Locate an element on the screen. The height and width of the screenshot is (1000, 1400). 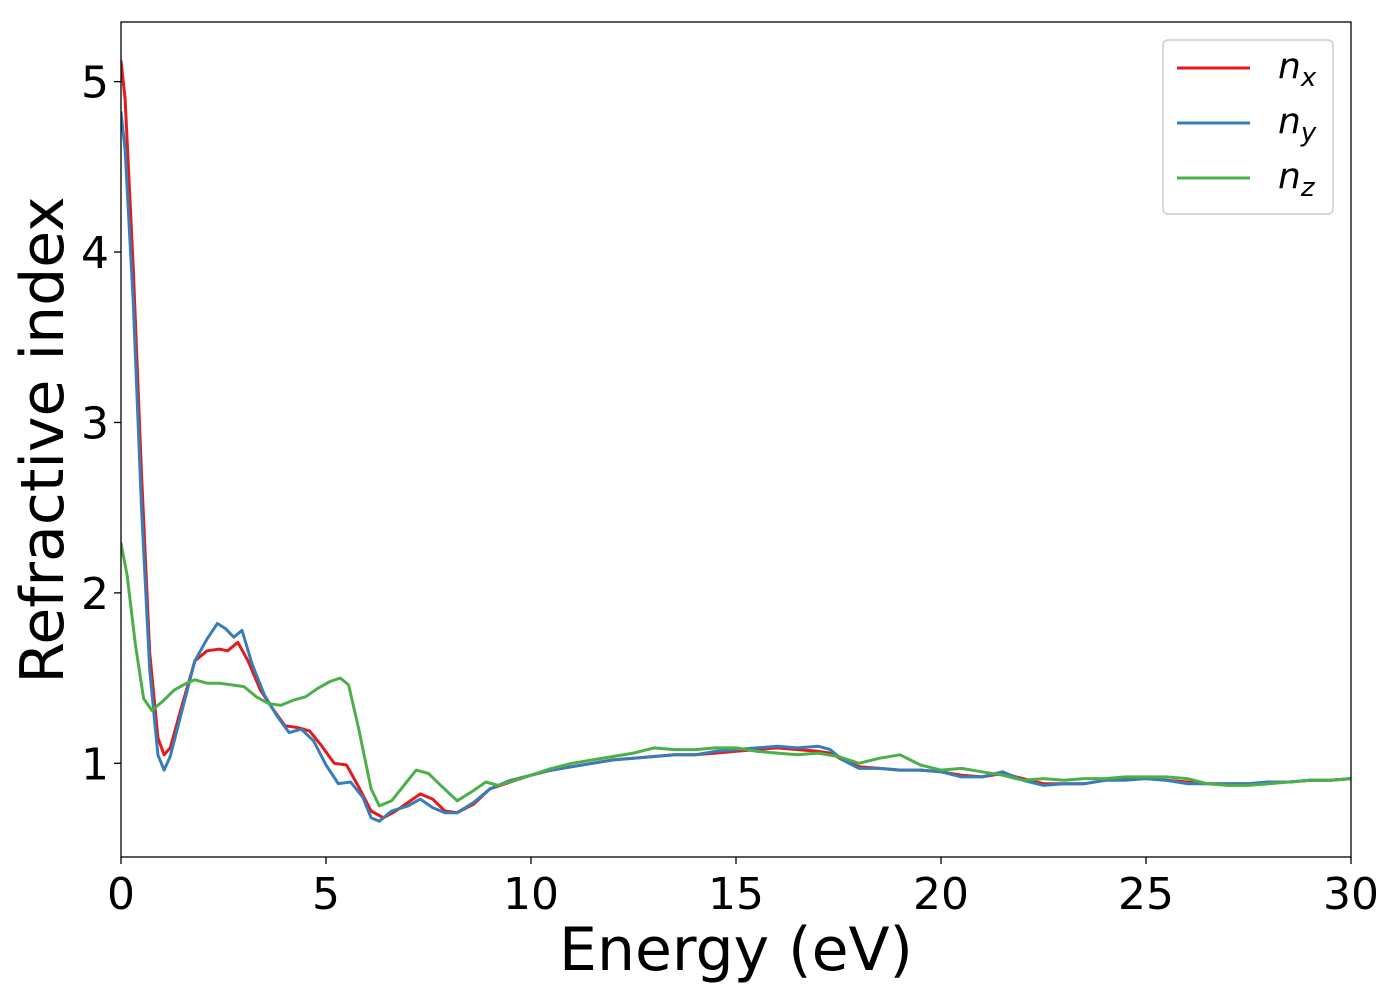
y-tick-label: 5 is located at coordinates (95, 83).